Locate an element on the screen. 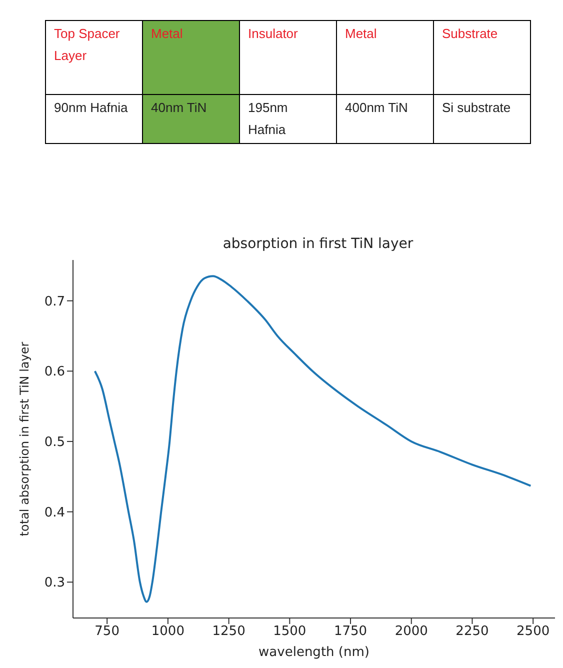 The image size is (563, 668). text: 40nm TiN is located at coordinates (179, 107).